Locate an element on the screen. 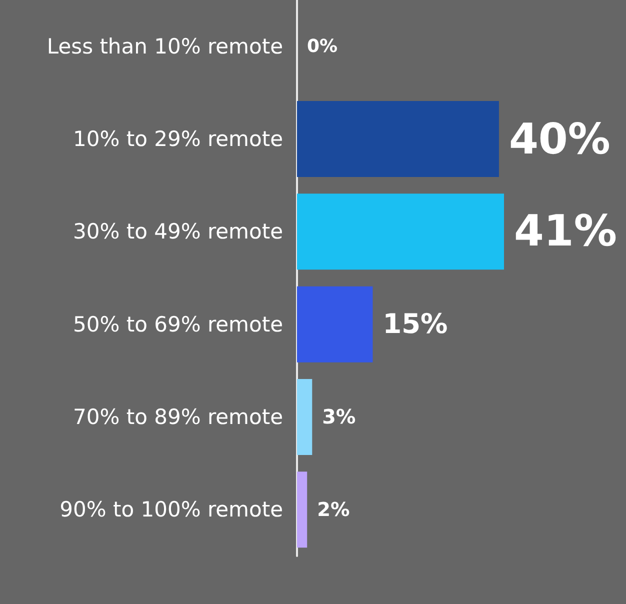 This screenshot has height=604, width=626. data-label: 0% is located at coordinates (322, 46).